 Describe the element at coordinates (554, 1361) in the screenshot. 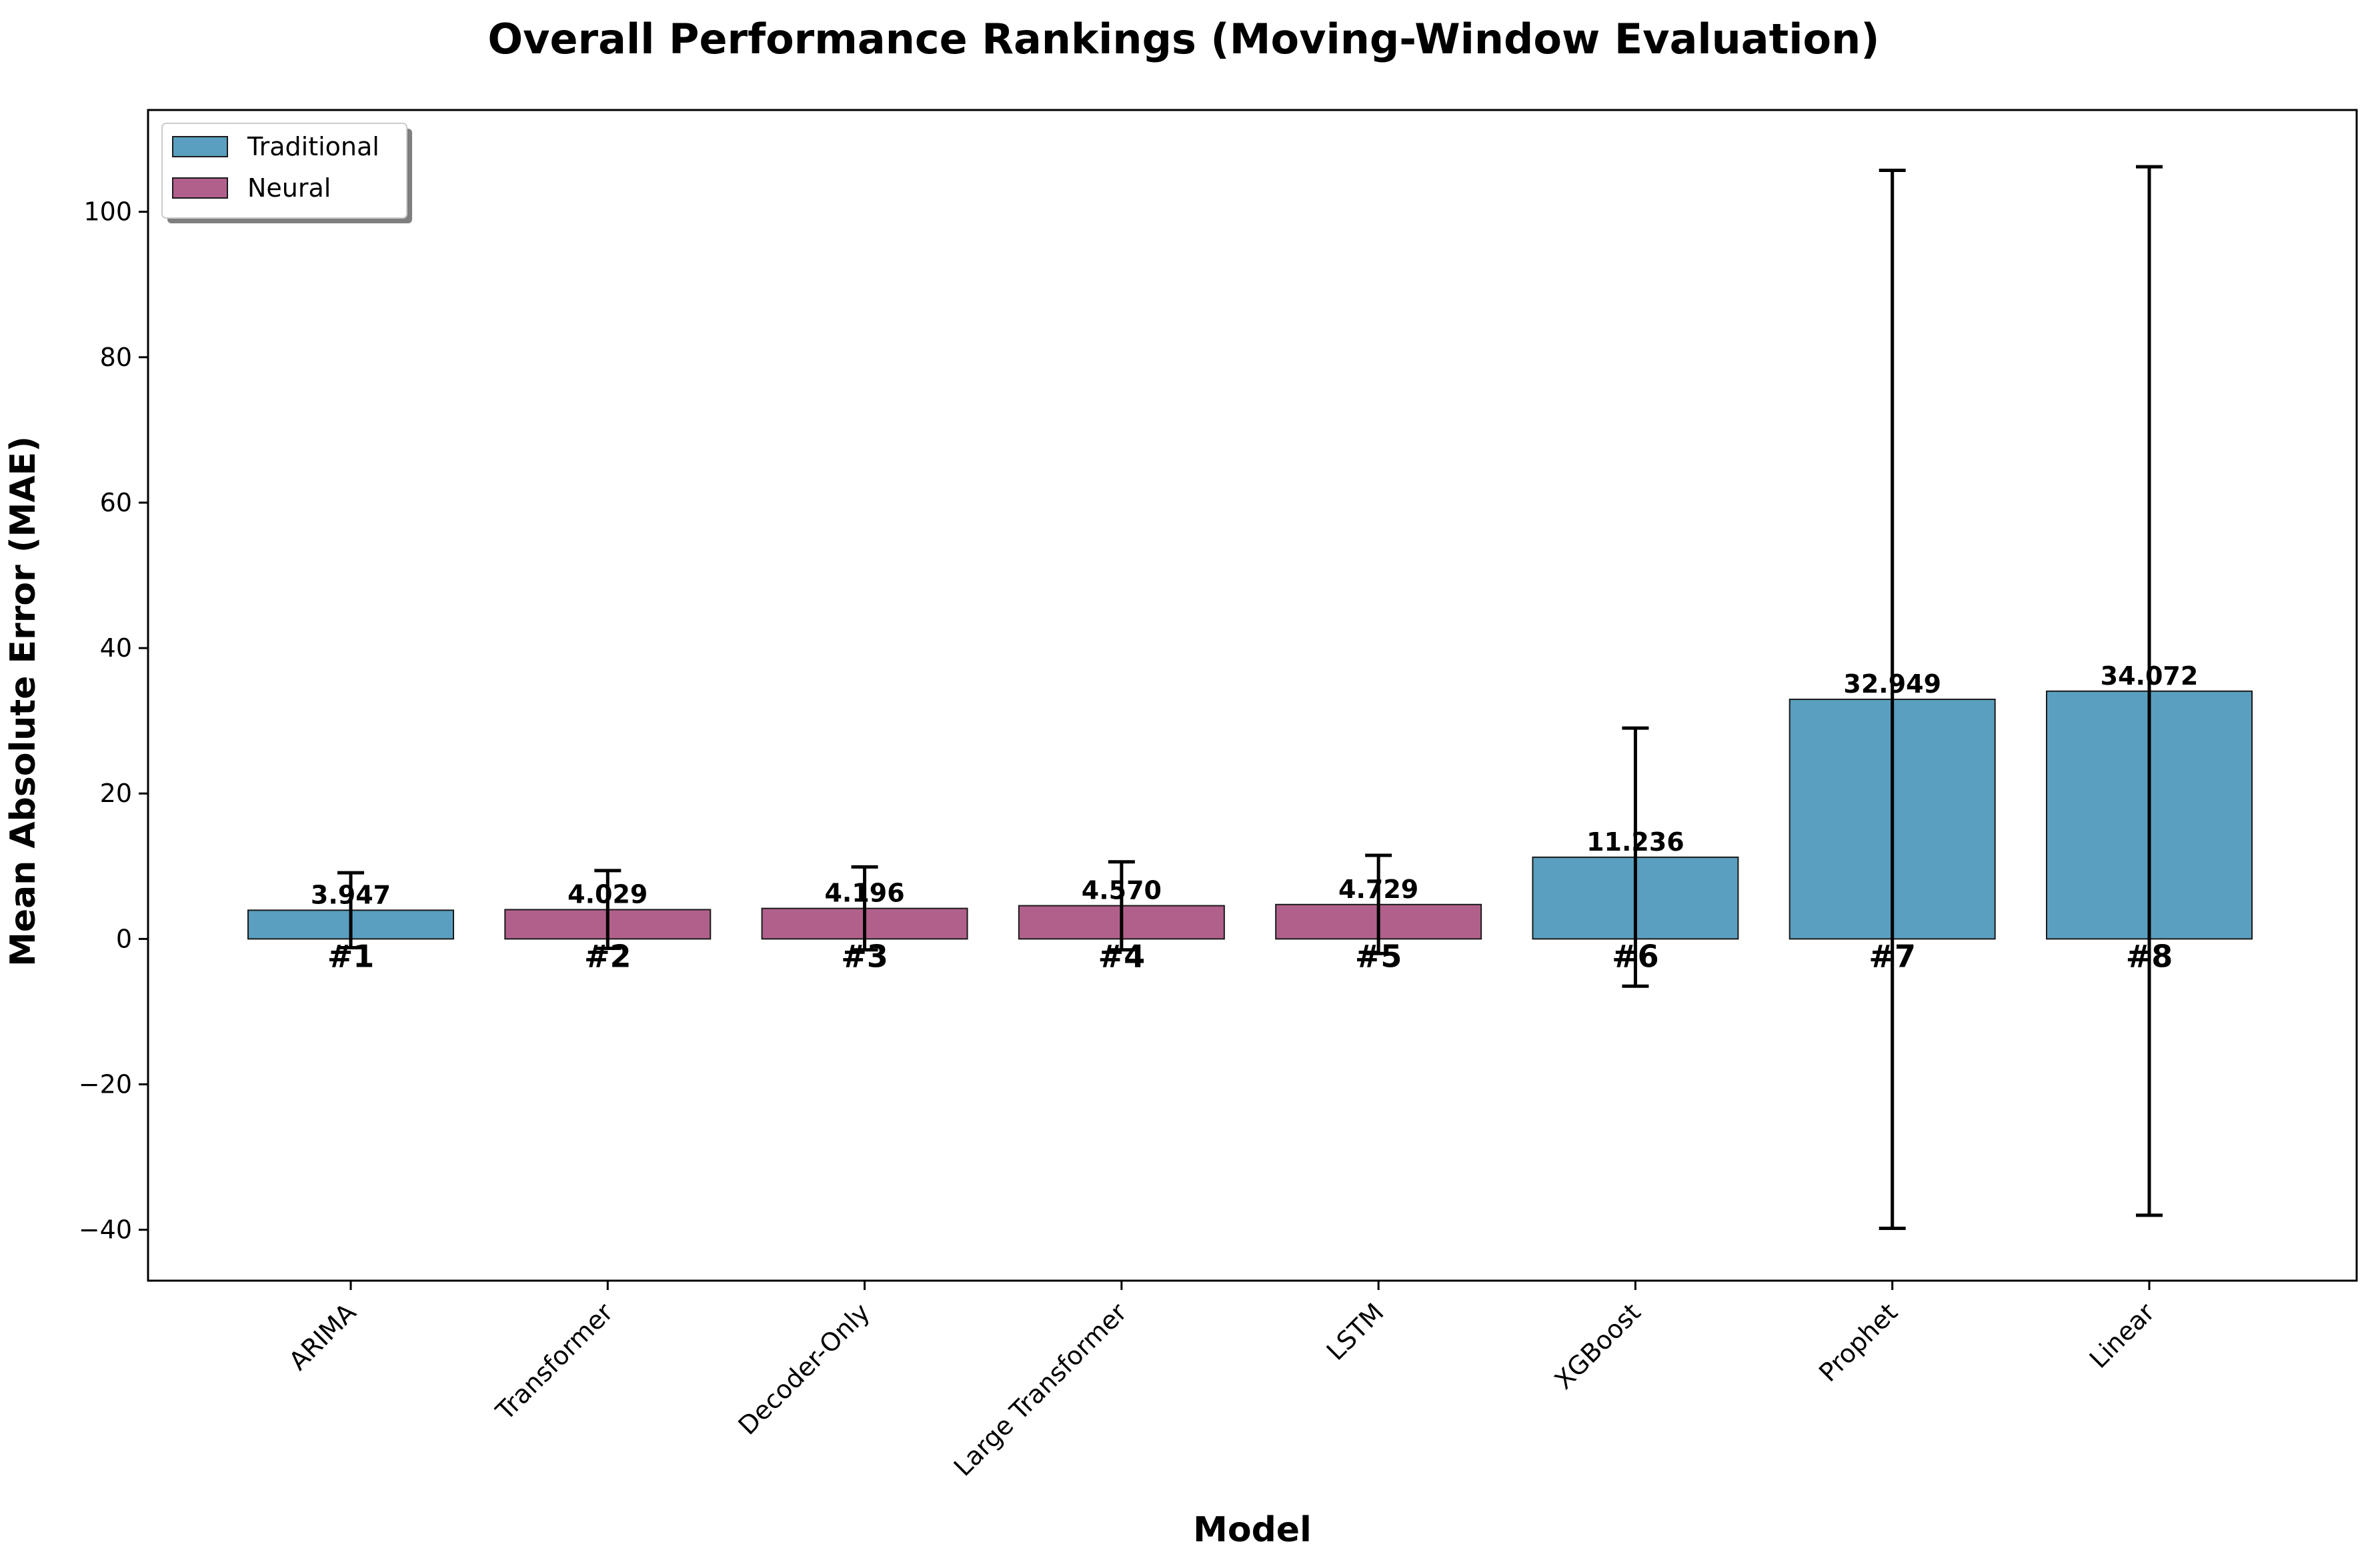

I see `x-tick-label: Transformer` at that location.